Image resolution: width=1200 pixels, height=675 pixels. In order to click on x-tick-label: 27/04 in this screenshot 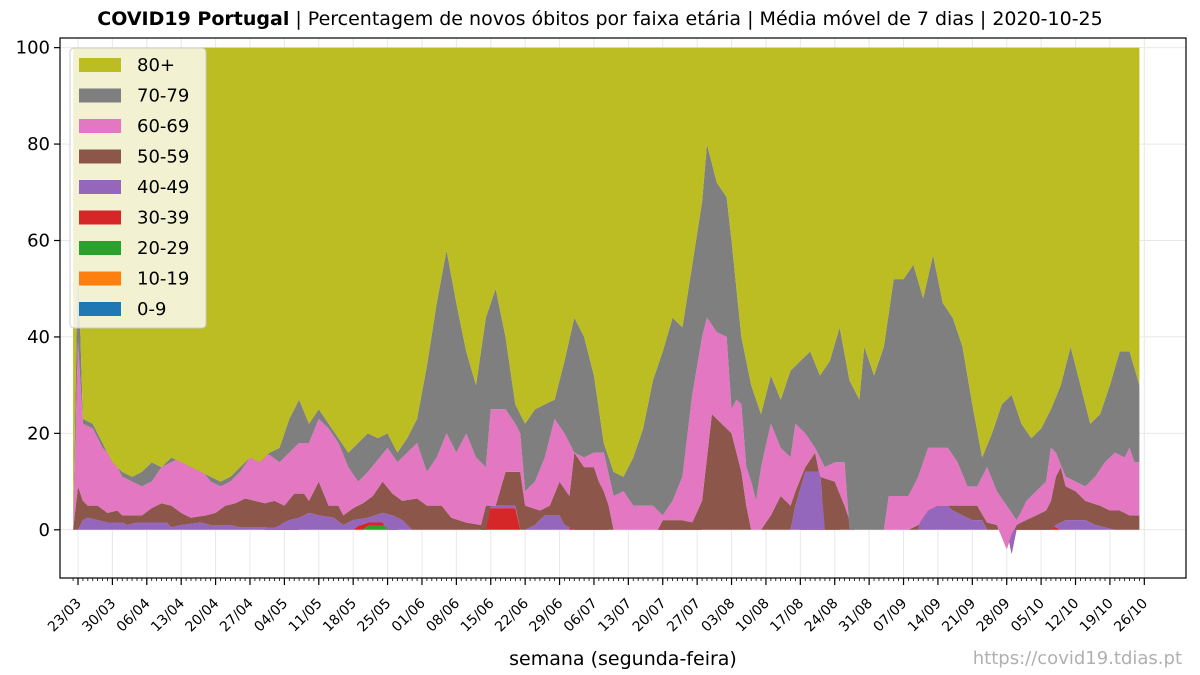, I will do `click(237, 615)`.